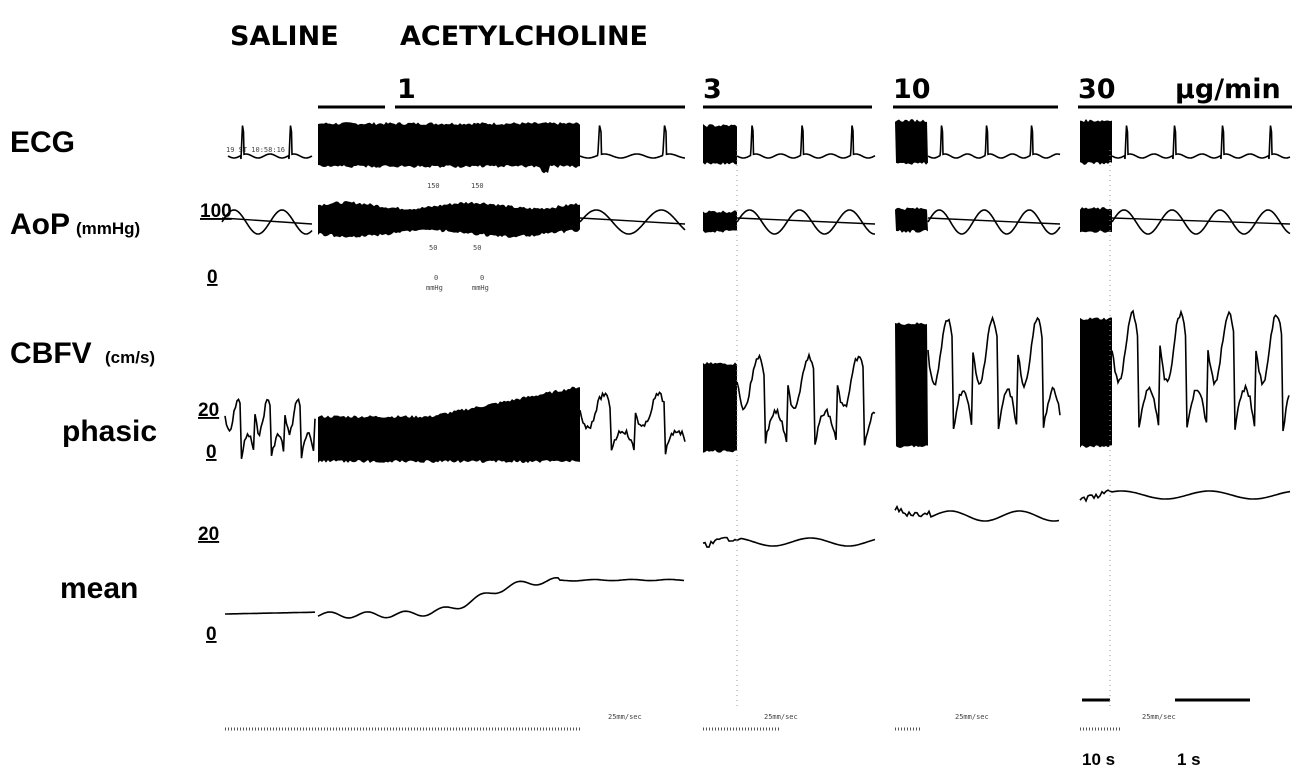  What do you see at coordinates (109, 431) in the screenshot?
I see `phasic-label: phasic` at bounding box center [109, 431].